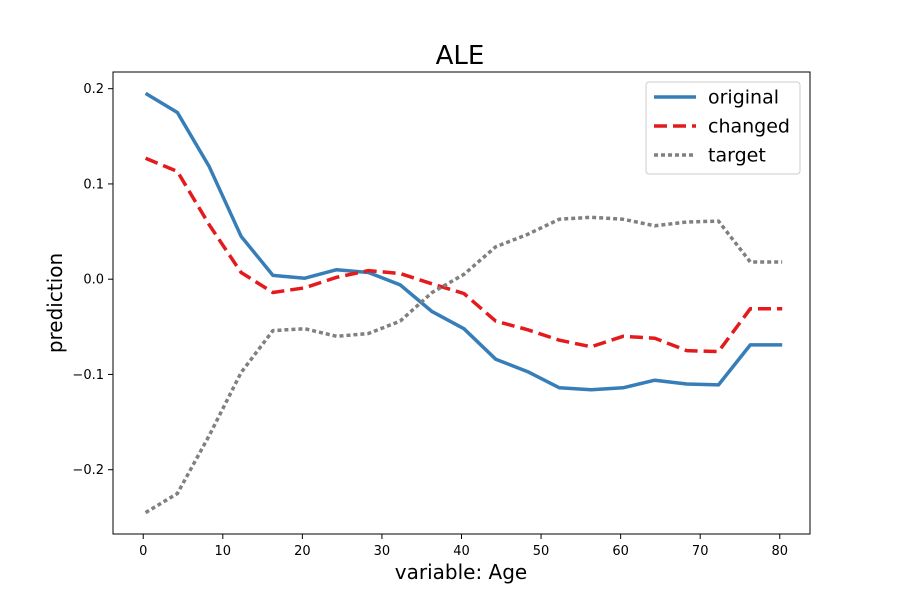 This screenshot has width=900, height=604. What do you see at coordinates (143, 551) in the screenshot?
I see `x-tick-label: 0` at bounding box center [143, 551].